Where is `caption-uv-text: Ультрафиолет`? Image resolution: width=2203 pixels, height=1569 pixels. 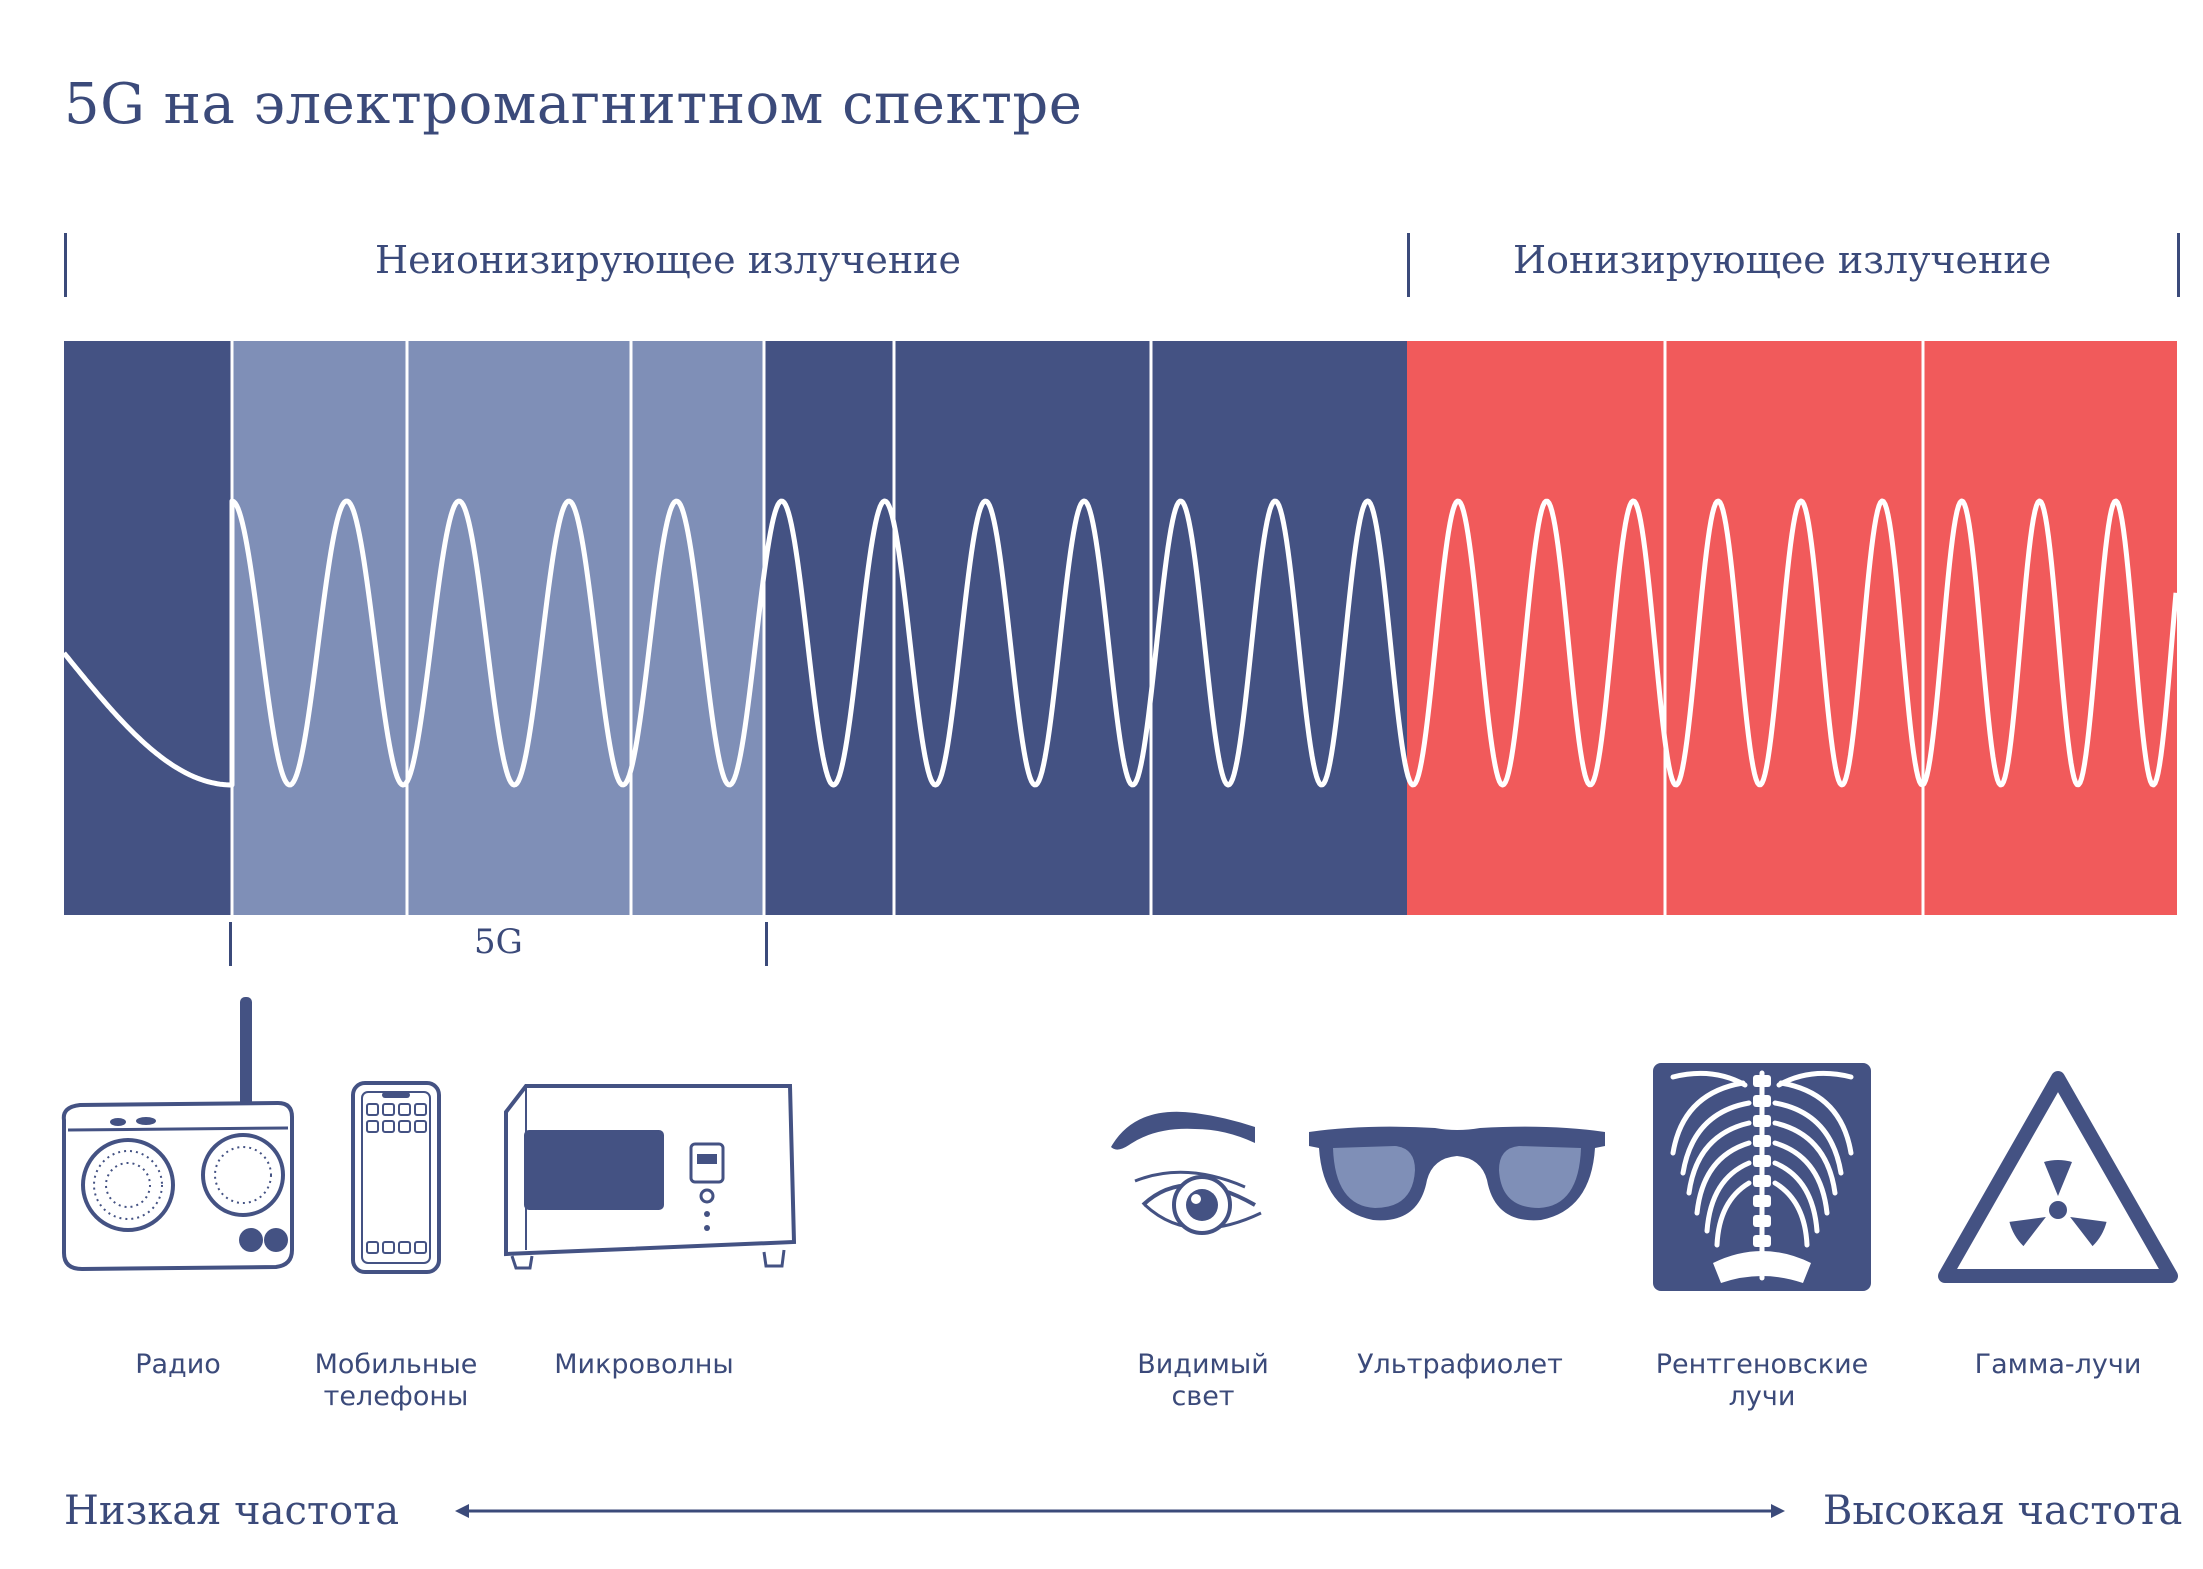
caption-uv-text: Ультрафиолет is located at coordinates (1460, 1364).